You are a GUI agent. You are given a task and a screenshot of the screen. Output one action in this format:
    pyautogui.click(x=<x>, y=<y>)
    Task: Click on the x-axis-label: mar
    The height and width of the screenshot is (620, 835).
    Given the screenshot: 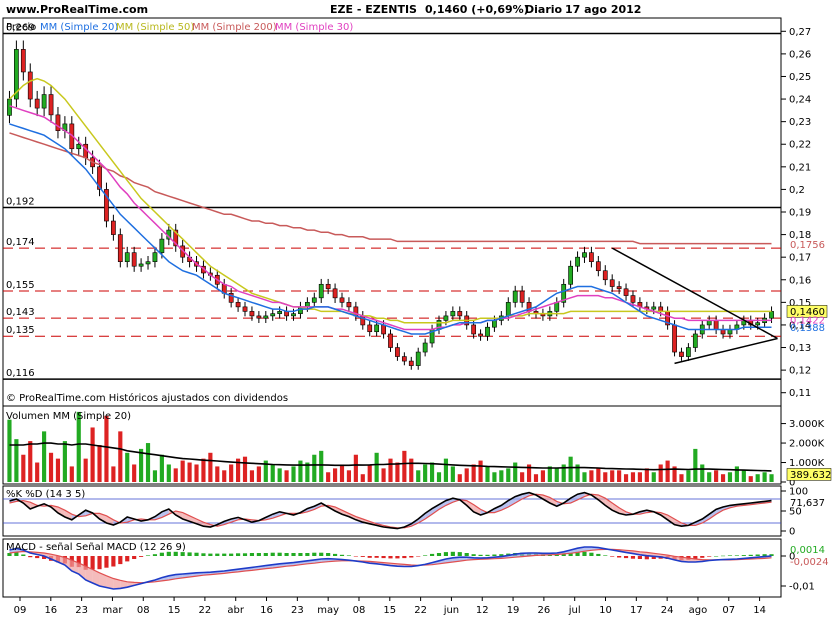 What is the action you would take?
    pyautogui.click(x=112, y=610)
    